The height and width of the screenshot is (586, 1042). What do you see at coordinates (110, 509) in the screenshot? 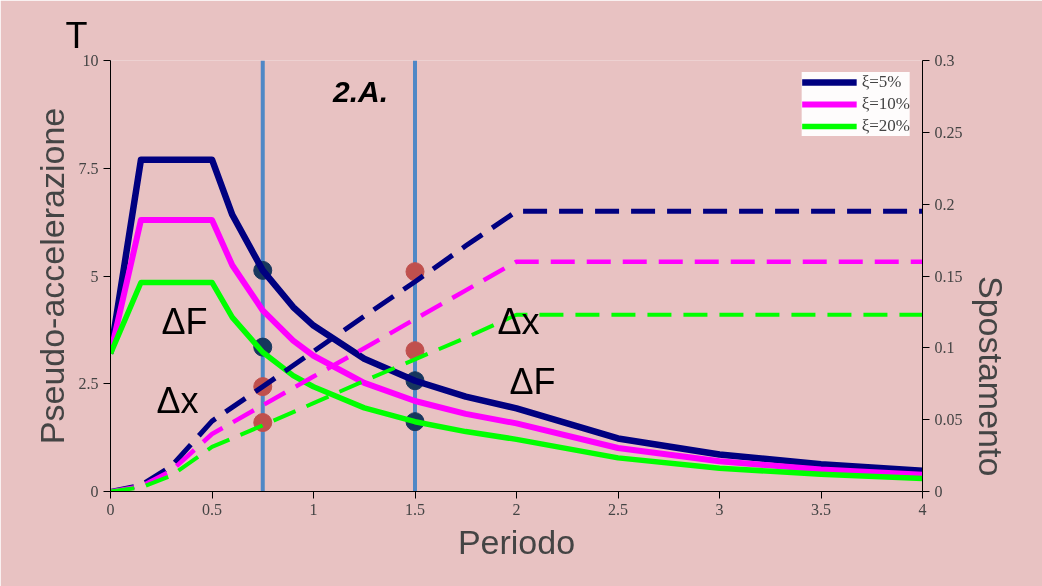
I see `x-tick-label: 0` at bounding box center [110, 509].